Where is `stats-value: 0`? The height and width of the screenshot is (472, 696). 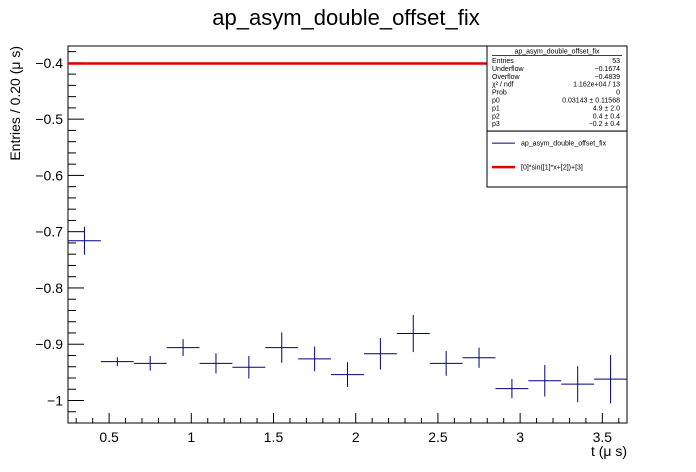 stats-value: 0 is located at coordinates (618, 93).